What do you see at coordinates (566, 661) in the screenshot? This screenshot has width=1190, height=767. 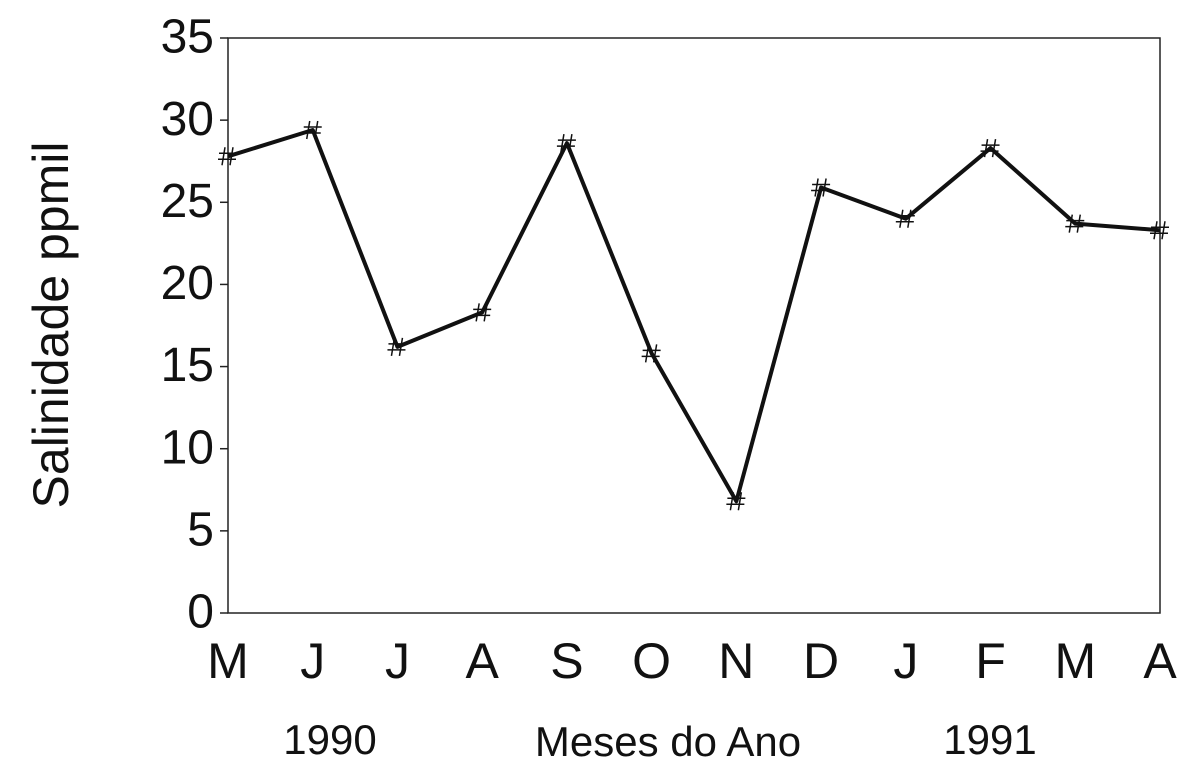 I see `x-tick-label: S` at bounding box center [566, 661].